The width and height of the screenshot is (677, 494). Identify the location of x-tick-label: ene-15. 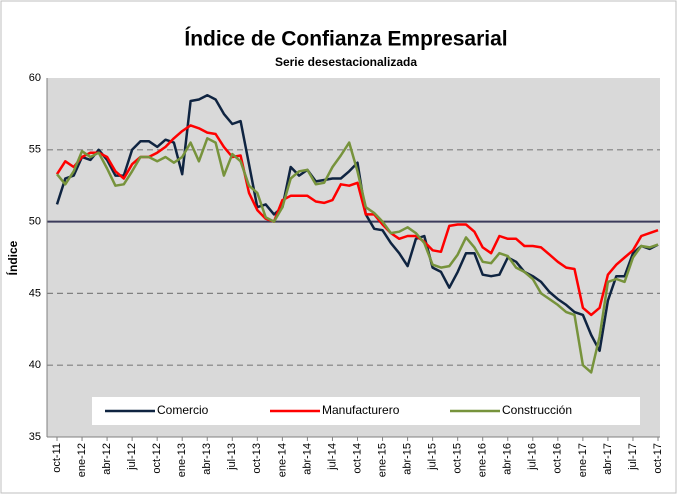
(382, 460).